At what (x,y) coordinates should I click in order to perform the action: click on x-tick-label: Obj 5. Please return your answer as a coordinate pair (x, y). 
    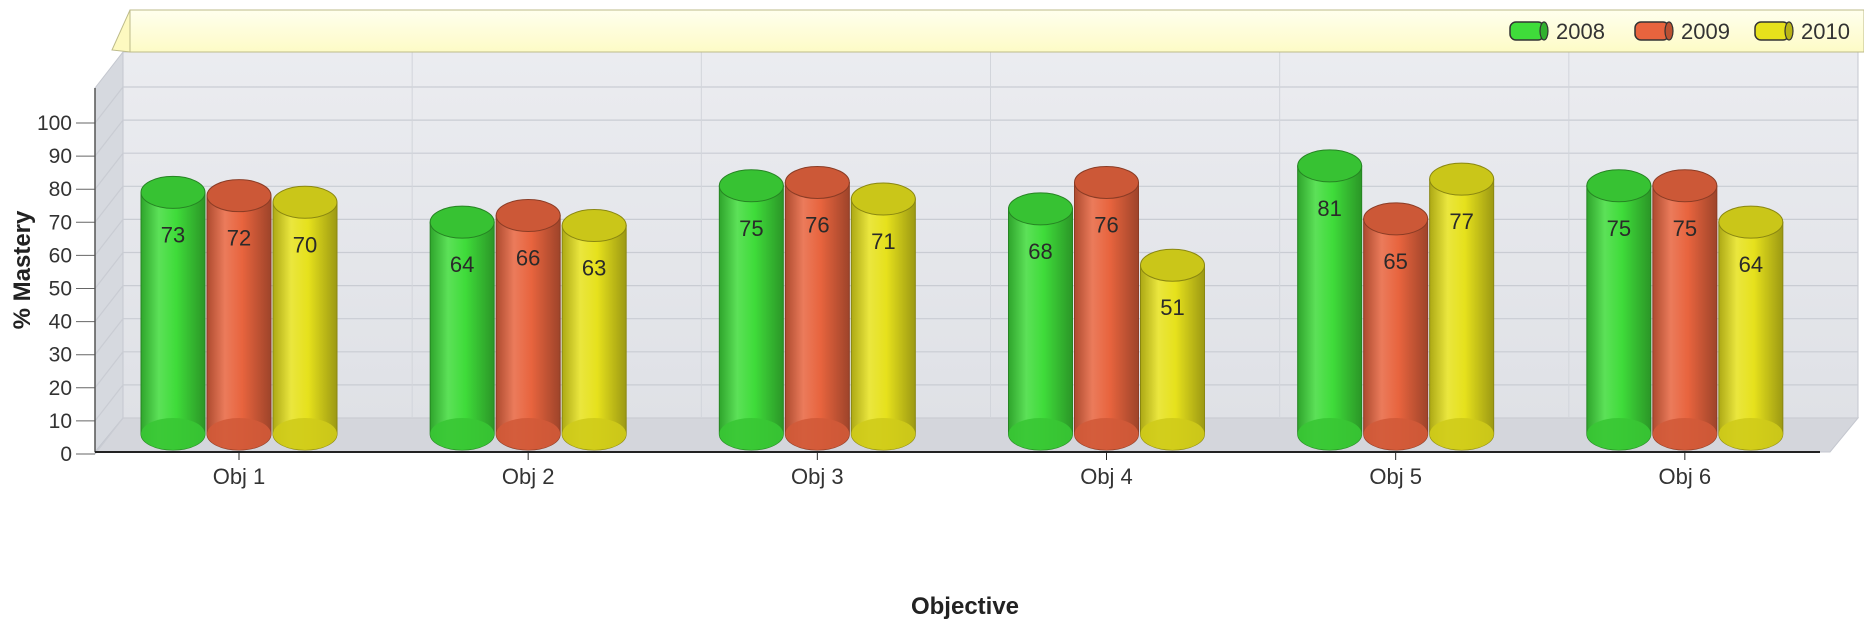
    Looking at the image, I should click on (1395, 476).